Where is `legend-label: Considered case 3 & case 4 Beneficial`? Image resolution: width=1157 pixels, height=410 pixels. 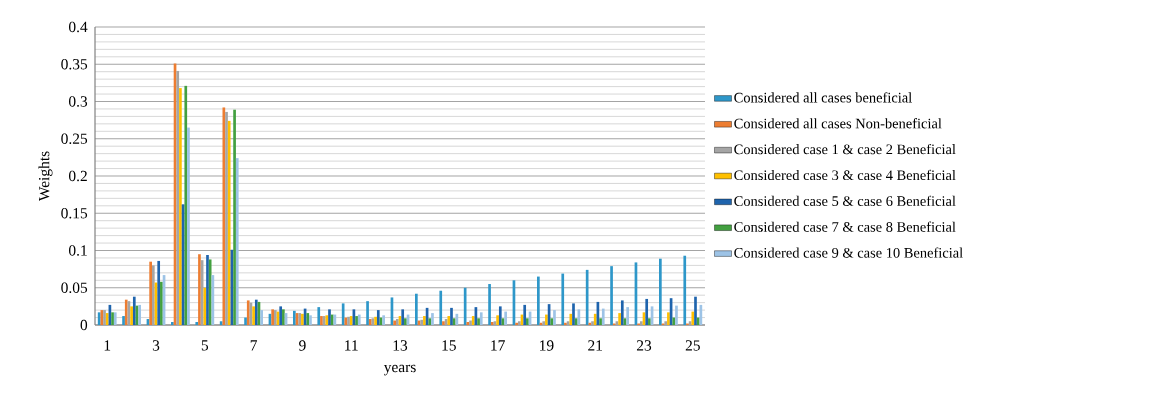 legend-label: Considered case 3 & case 4 Beneficial is located at coordinates (845, 175).